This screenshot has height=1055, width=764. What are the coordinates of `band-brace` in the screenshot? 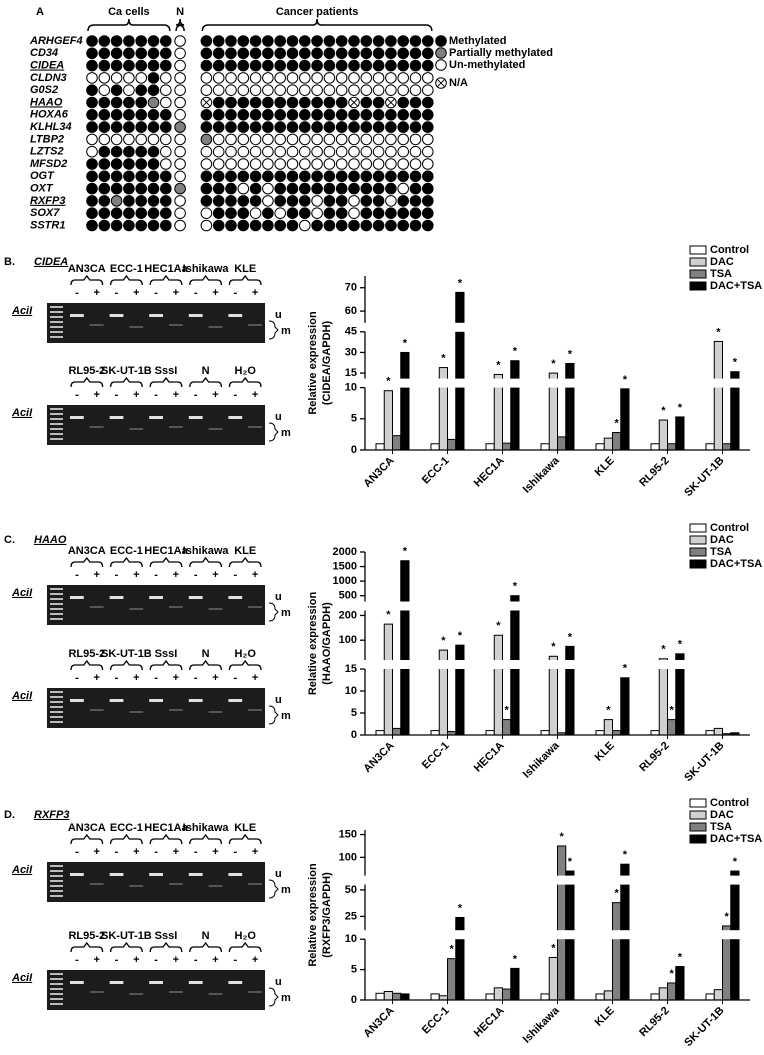 It's located at (273, 715).